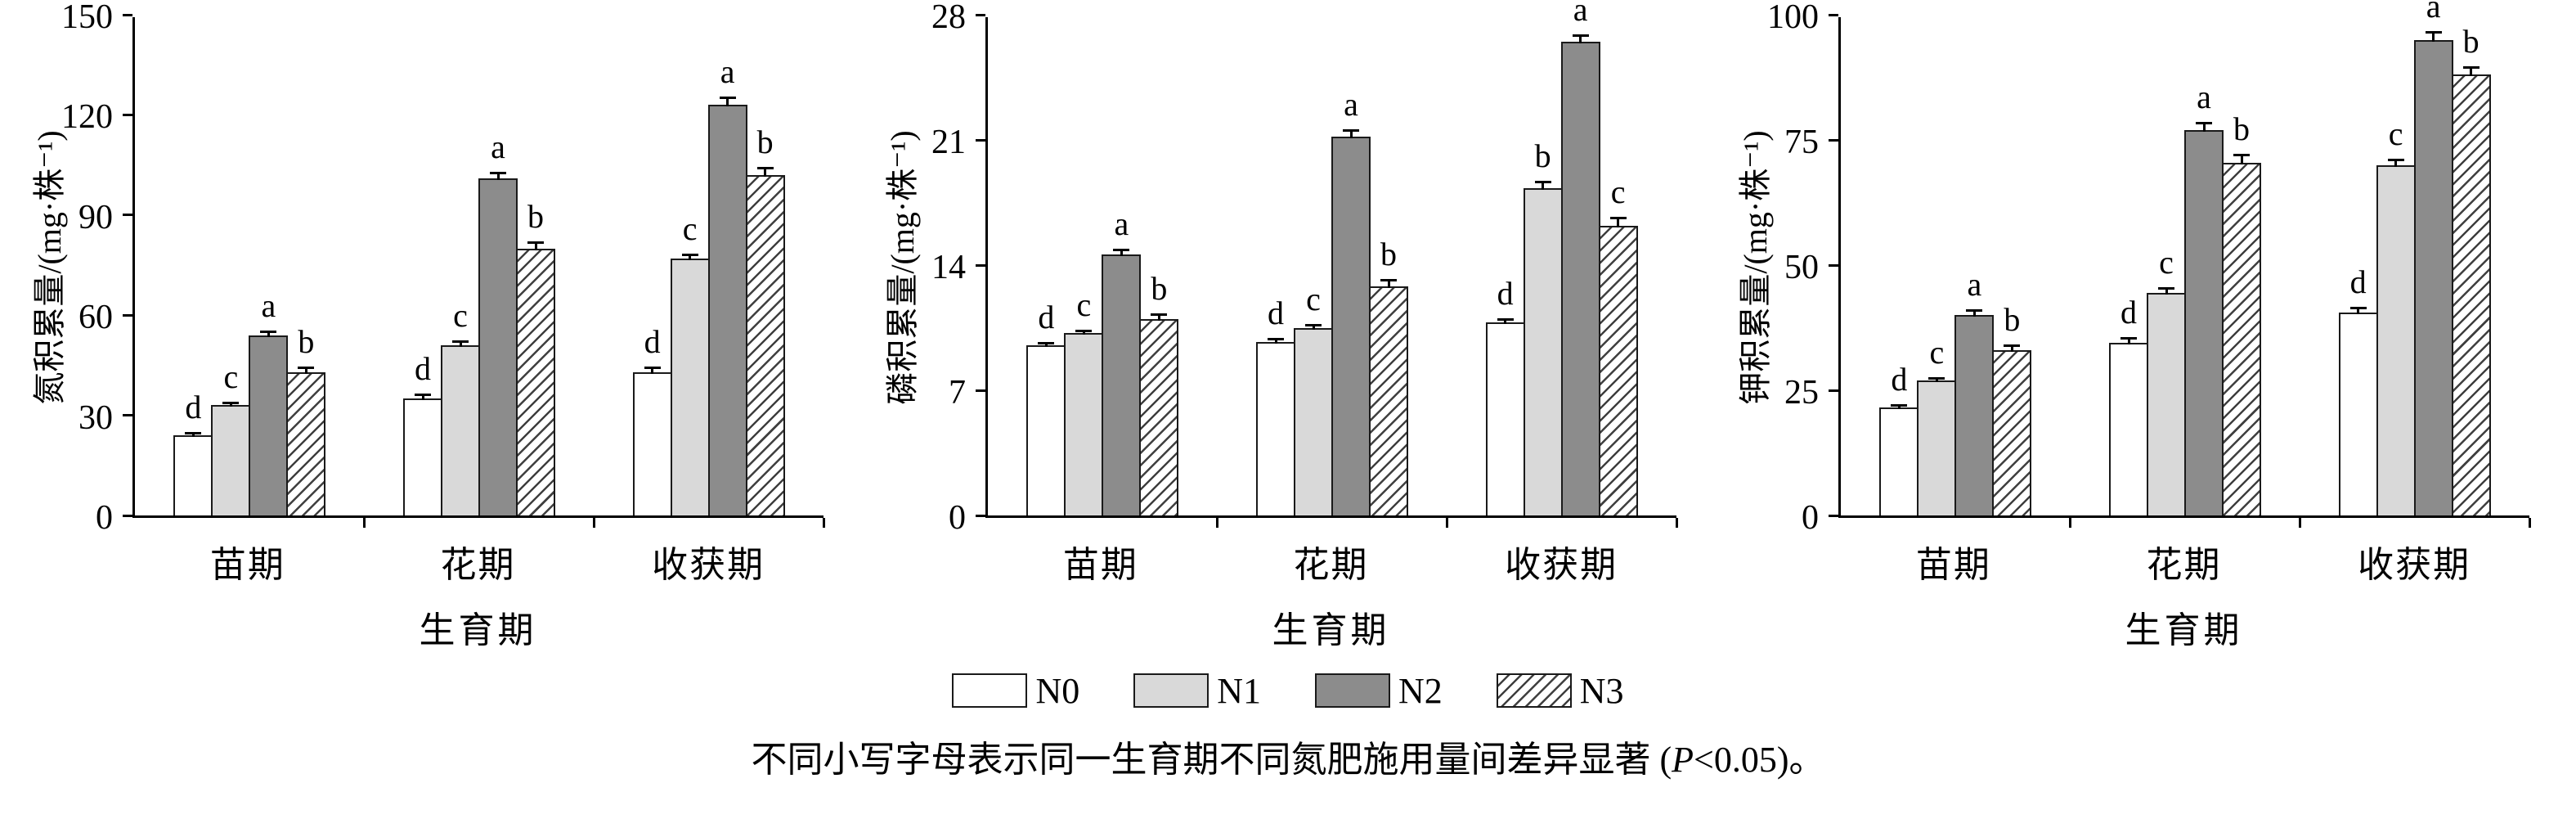 The height and width of the screenshot is (828, 2576). What do you see at coordinates (1756, 267) in the screenshot?
I see `y-axis-title: 钾积累量/(mg·株⁻¹)` at bounding box center [1756, 267].